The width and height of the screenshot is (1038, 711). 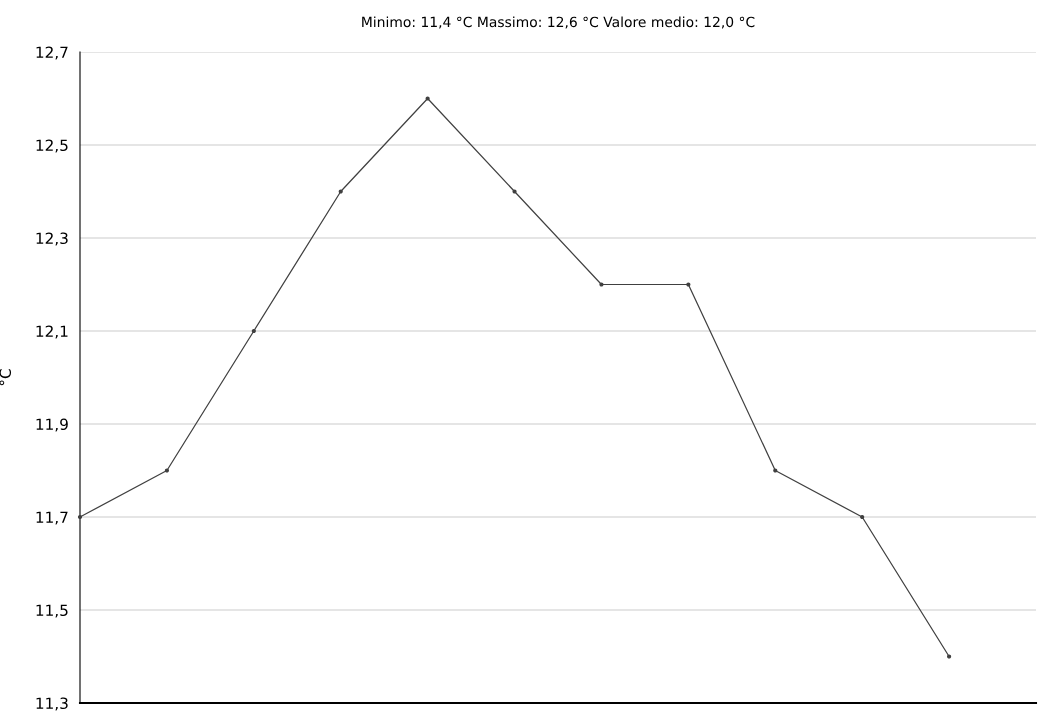 What do you see at coordinates (52, 146) in the screenshot?
I see `y-tick-label: 12,5` at bounding box center [52, 146].